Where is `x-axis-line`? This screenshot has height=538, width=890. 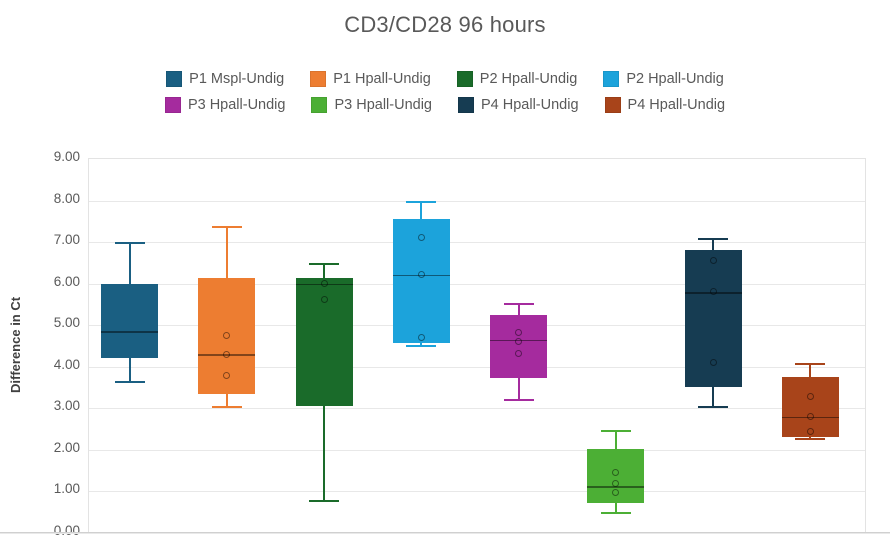 x-axis-line is located at coordinates (445, 532).